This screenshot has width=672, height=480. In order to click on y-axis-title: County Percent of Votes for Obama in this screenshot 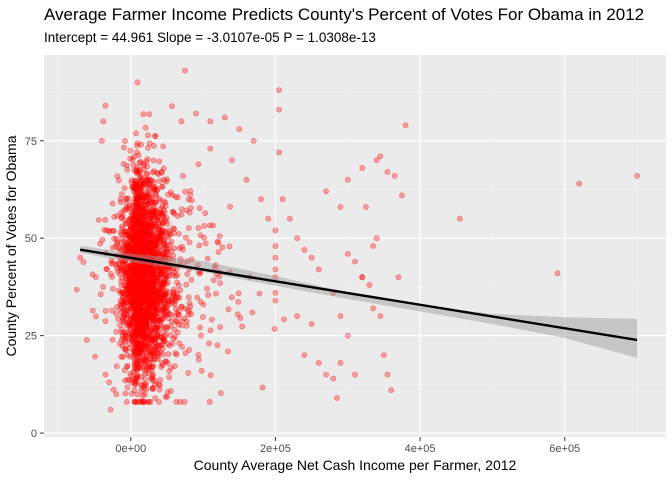, I will do `click(11, 245)`.